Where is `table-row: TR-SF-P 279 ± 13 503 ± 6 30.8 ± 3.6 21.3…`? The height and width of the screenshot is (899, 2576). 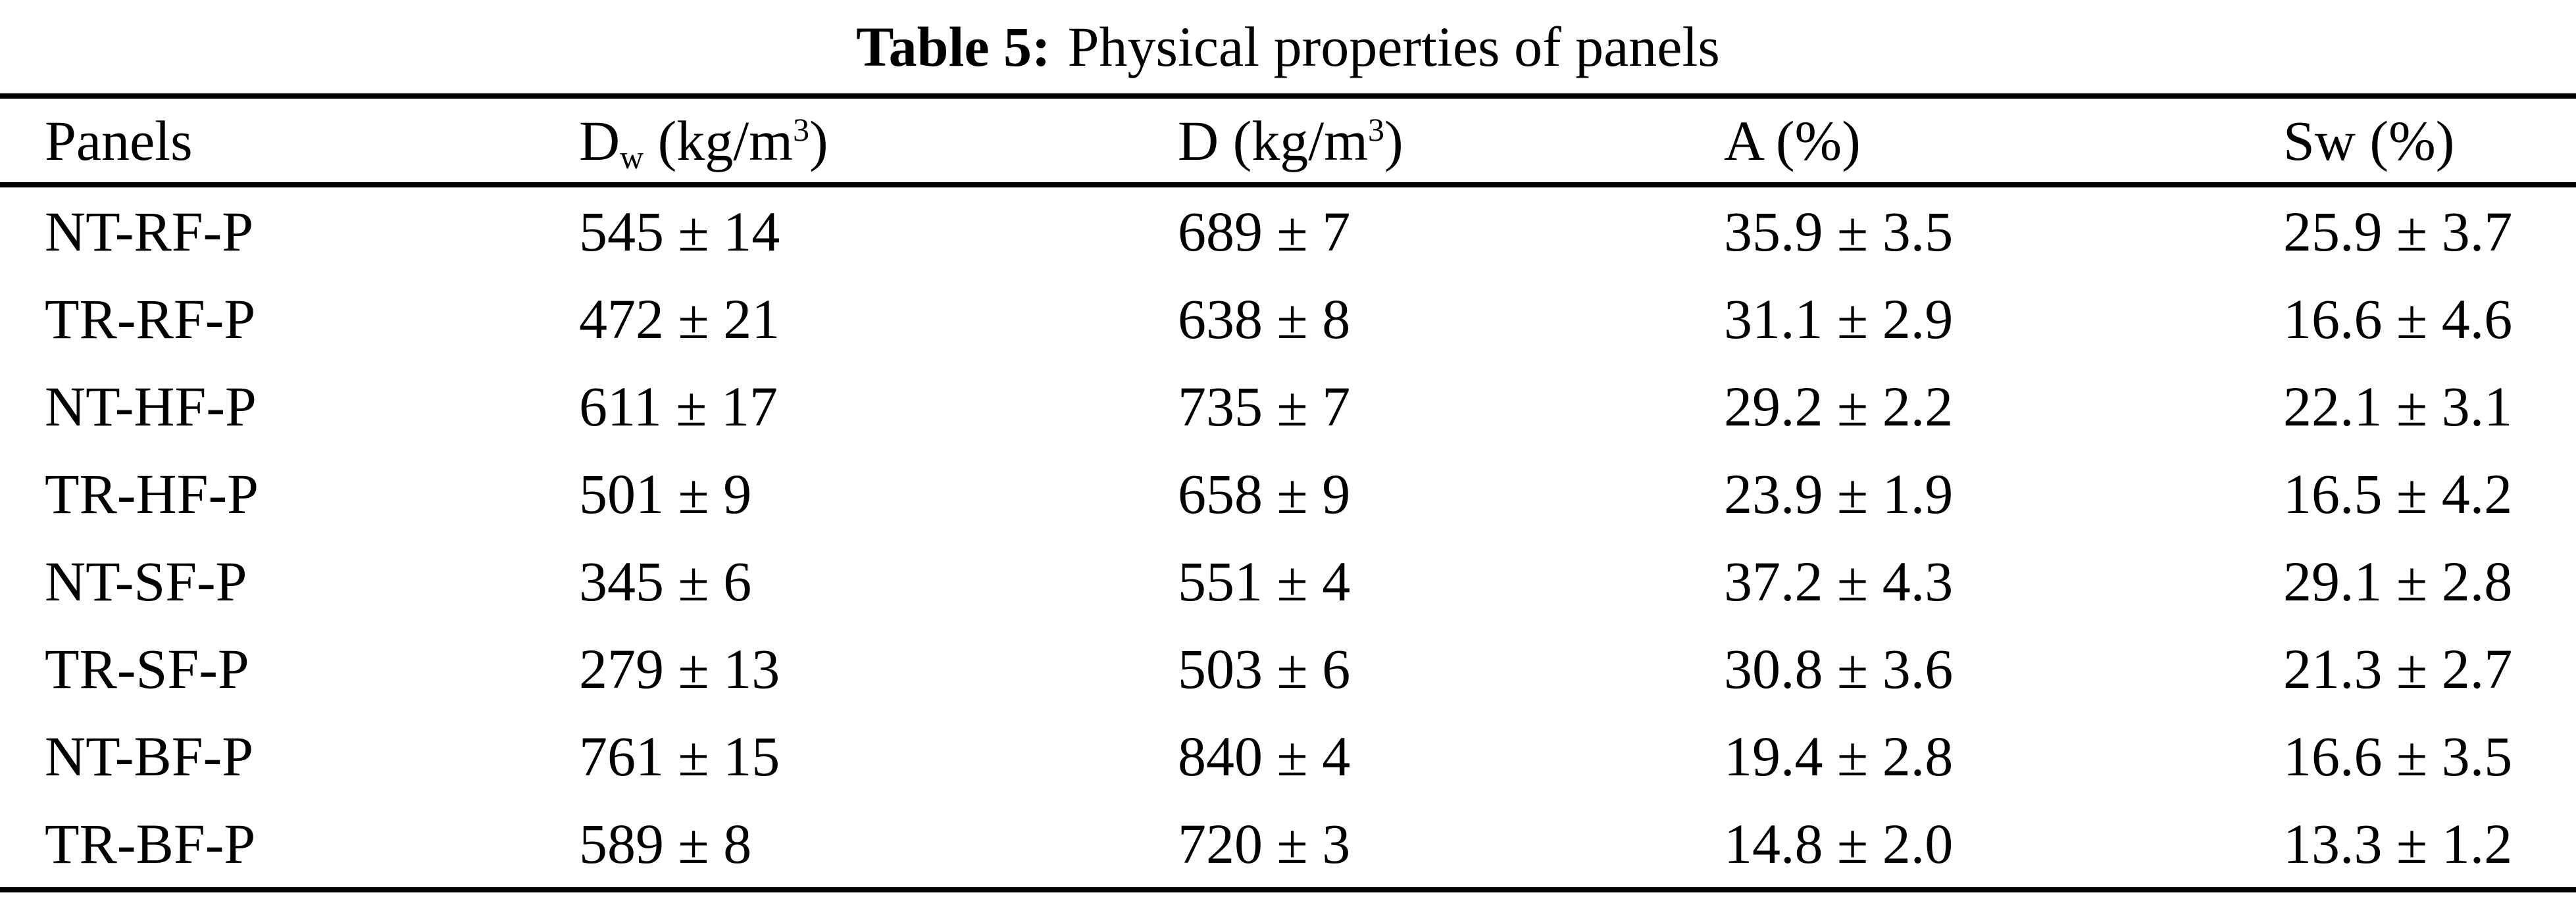 table-row: TR-SF-P 279 ± 13 503 ± 6 30.8 ± 3.6 21.3… is located at coordinates (1288, 668).